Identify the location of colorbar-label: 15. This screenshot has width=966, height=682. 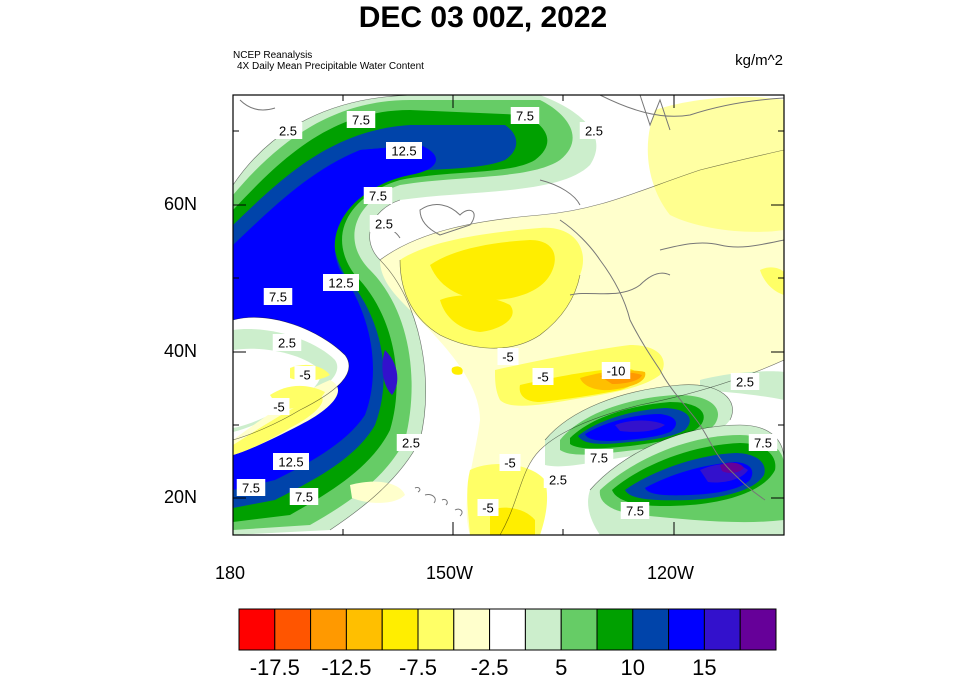
(704, 667).